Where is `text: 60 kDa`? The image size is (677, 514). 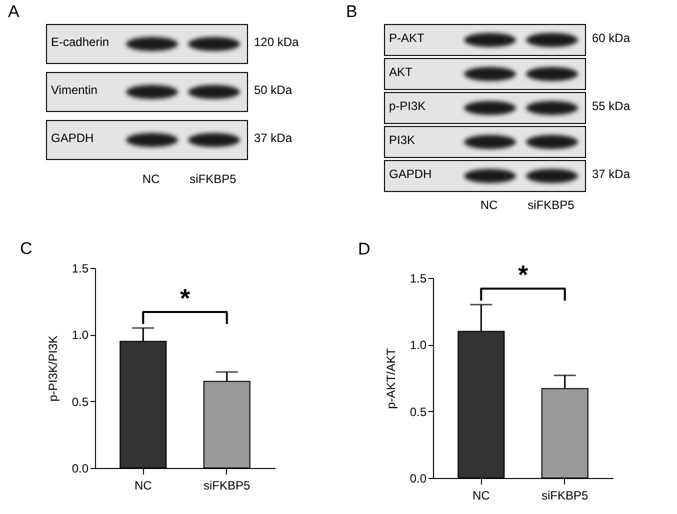
text: 60 kDa is located at coordinates (611, 38).